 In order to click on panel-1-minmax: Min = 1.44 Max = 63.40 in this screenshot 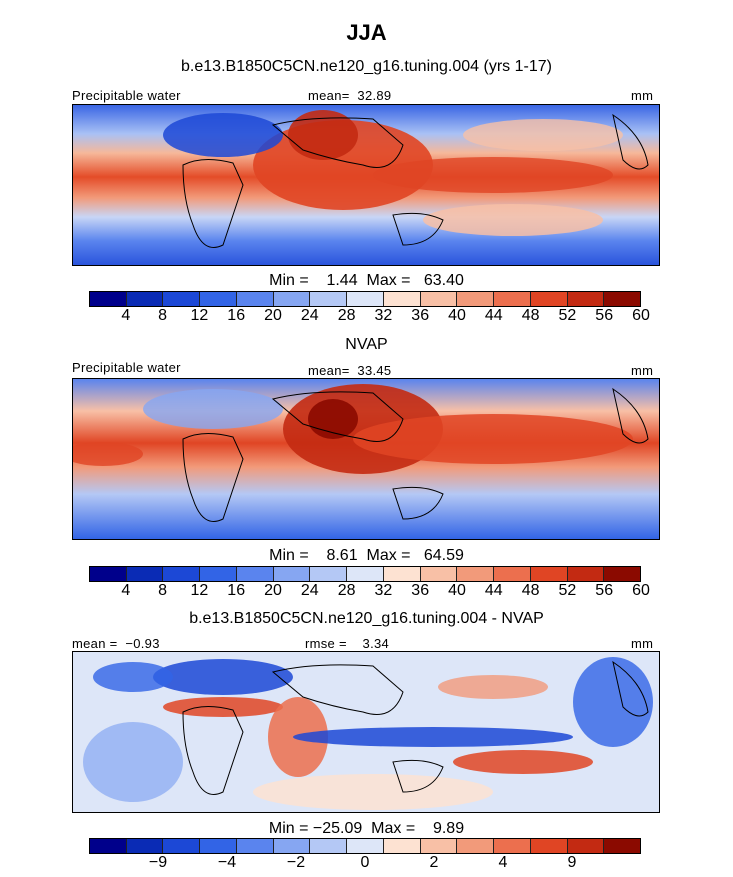, I will do `click(366, 280)`.